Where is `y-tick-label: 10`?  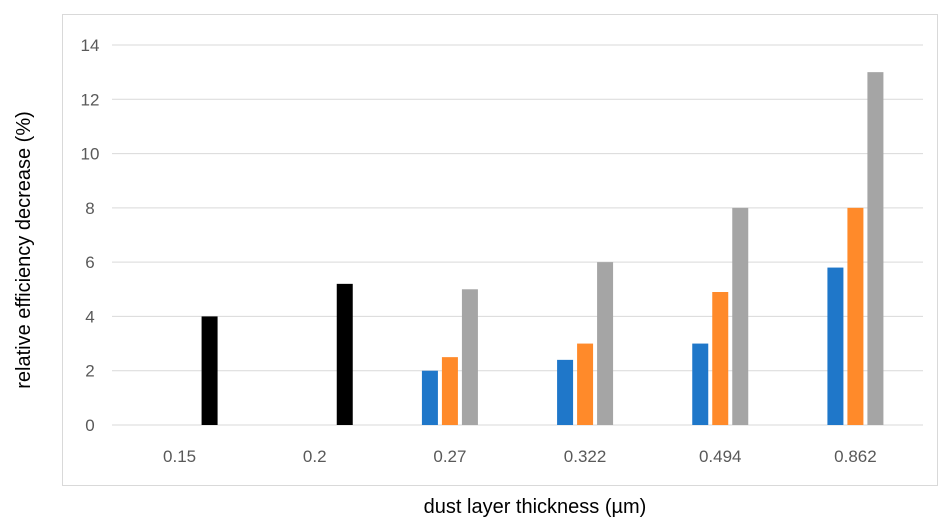 y-tick-label: 10 is located at coordinates (90, 154).